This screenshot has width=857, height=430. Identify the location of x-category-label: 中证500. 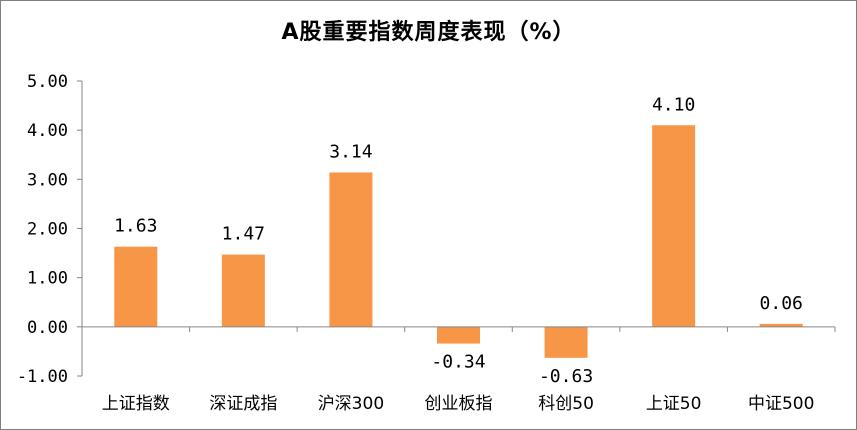
(781, 404).